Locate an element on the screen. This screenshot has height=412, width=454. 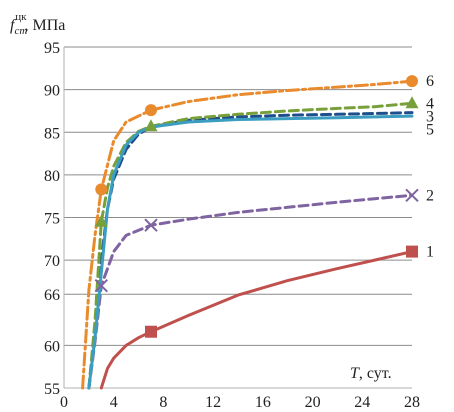
y-tick-label: 80 is located at coordinates (52, 176).